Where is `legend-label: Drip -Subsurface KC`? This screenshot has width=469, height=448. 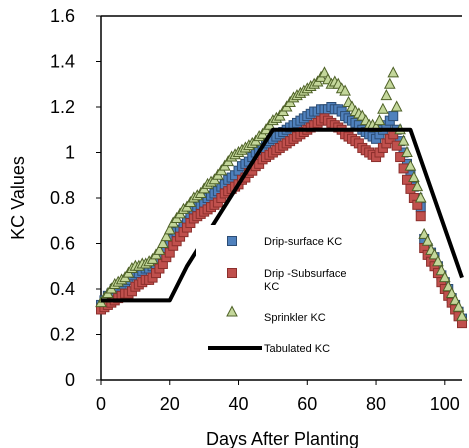
legend-label: Drip -Subsurface KC is located at coordinates (305, 280).